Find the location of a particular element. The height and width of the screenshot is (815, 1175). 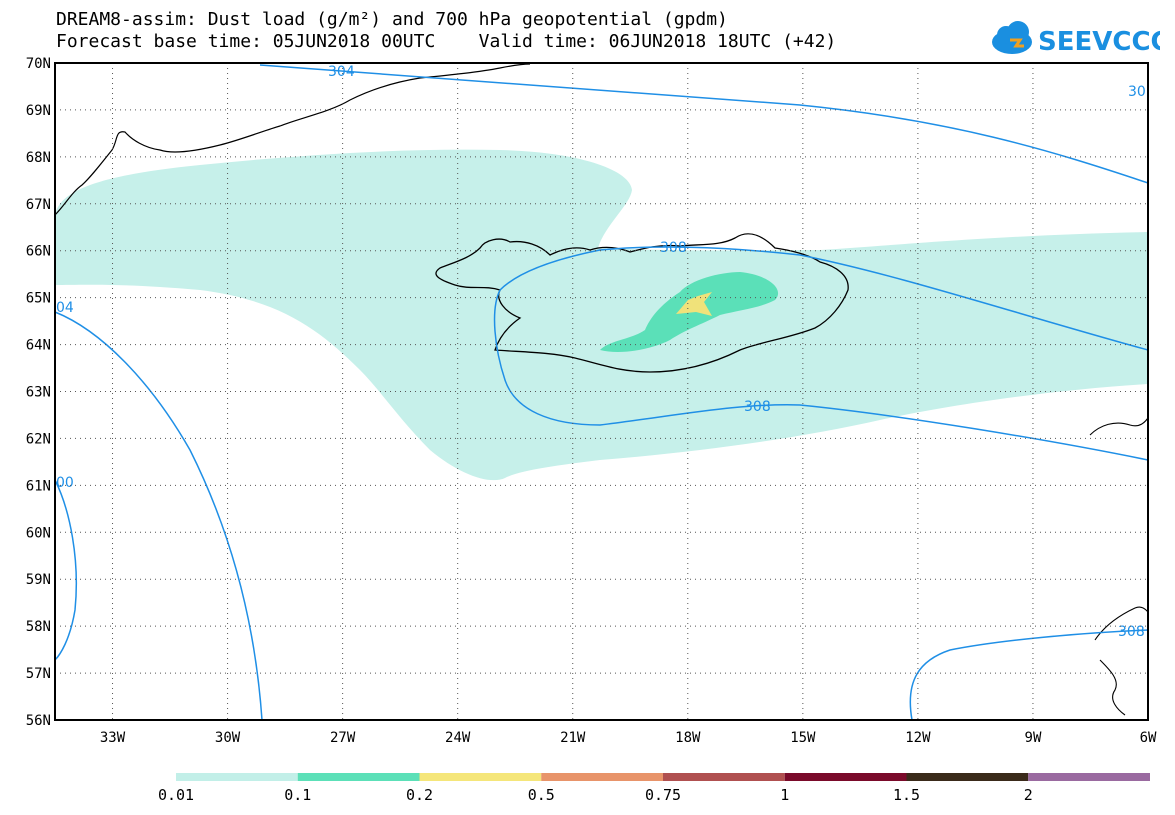

contour-label: 00 is located at coordinates (65, 483).